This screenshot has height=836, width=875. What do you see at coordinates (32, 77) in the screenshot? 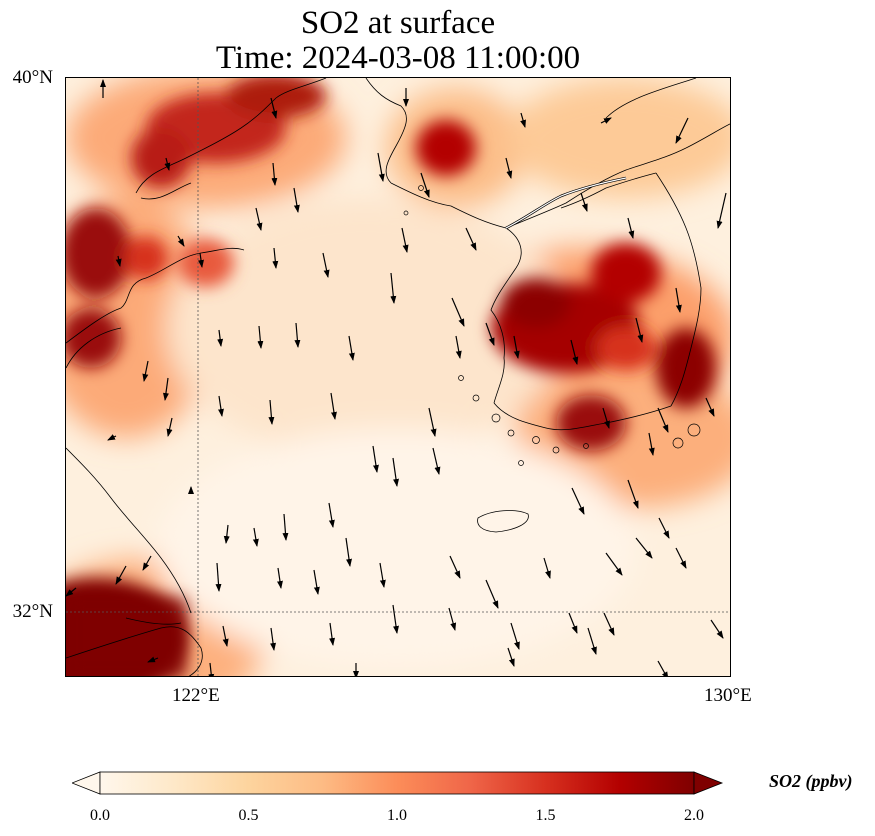
I see `lat-label-40n: 40°N` at bounding box center [32, 77].